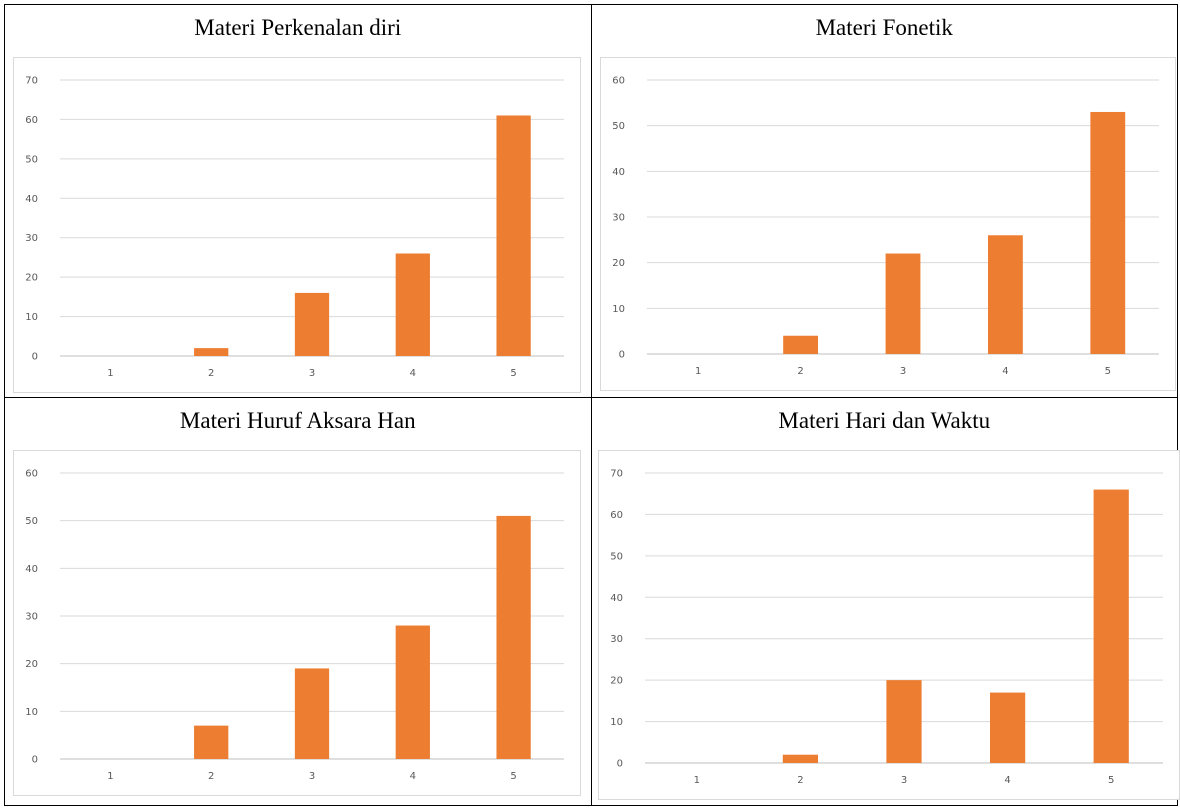  Describe the element at coordinates (298, 27) in the screenshot. I see `chart-title: Materi Perkenalan diri` at that location.